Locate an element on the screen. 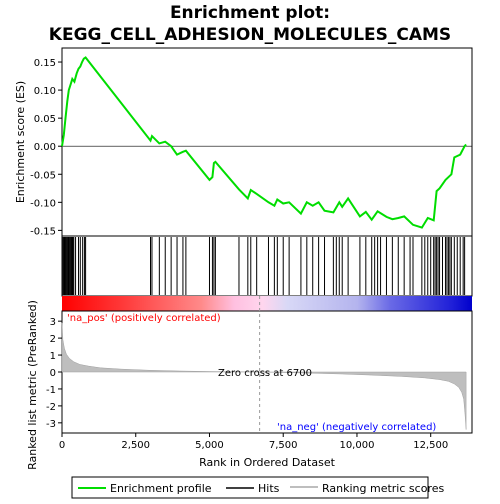 The height and width of the screenshot is (504, 500). es-y-tick-label: -0.15 is located at coordinates (43, 231).